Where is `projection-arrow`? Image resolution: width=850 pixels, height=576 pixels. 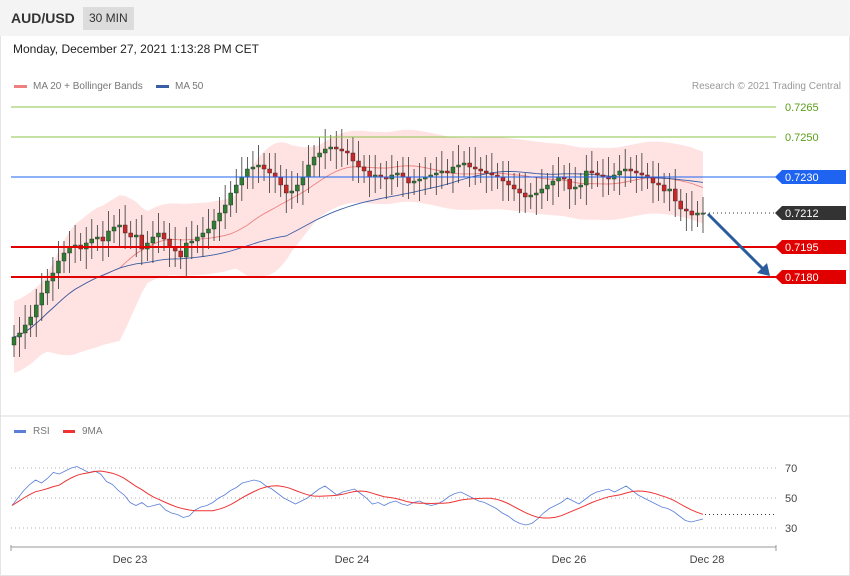
projection-arrow is located at coordinates (736, 242).